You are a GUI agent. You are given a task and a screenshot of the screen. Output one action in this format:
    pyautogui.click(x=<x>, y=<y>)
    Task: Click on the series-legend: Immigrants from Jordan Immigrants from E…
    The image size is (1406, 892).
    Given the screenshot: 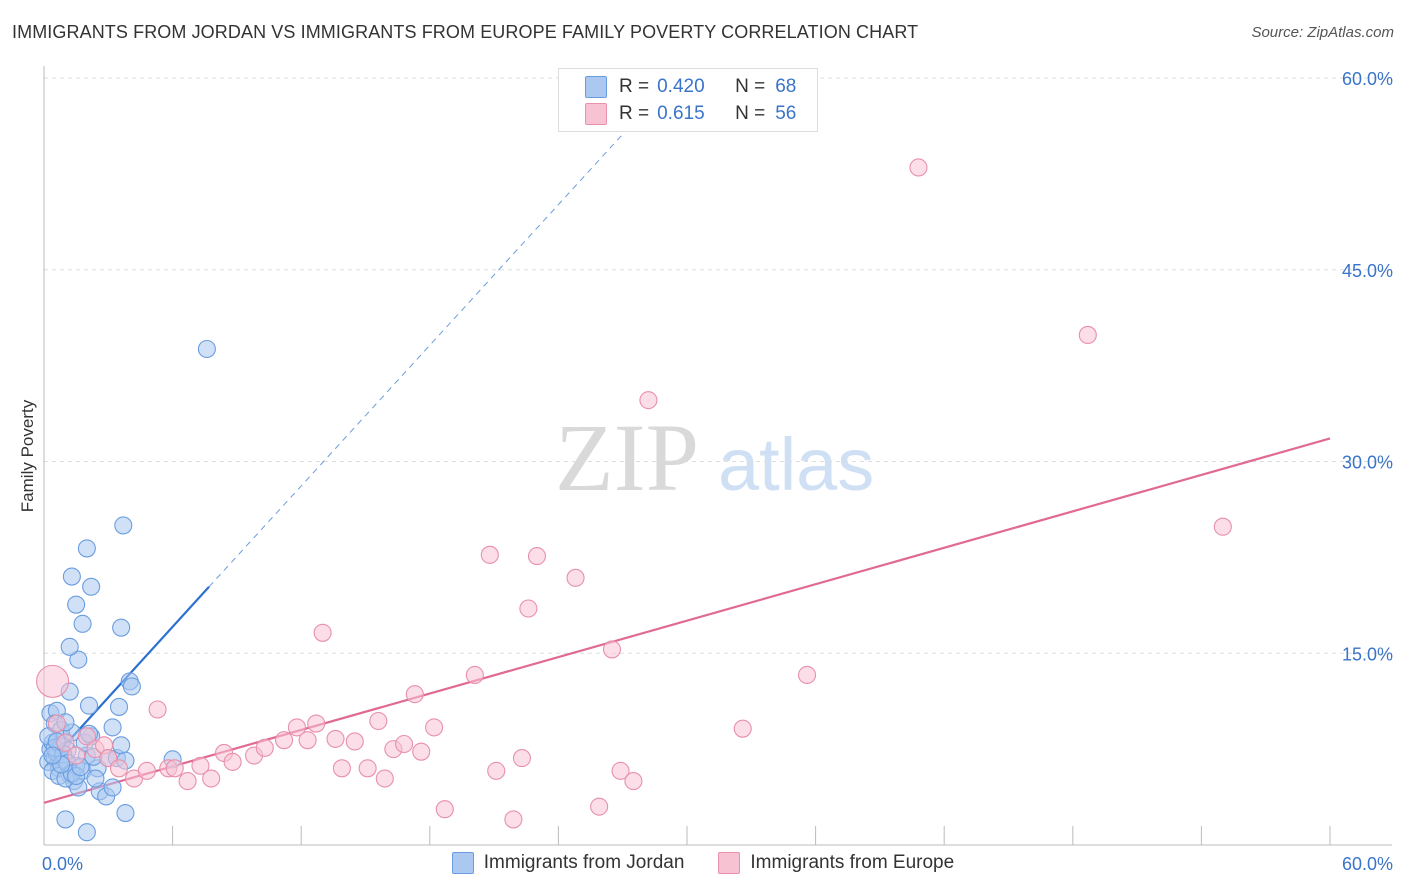 What is the action you would take?
    pyautogui.click(x=703, y=863)
    